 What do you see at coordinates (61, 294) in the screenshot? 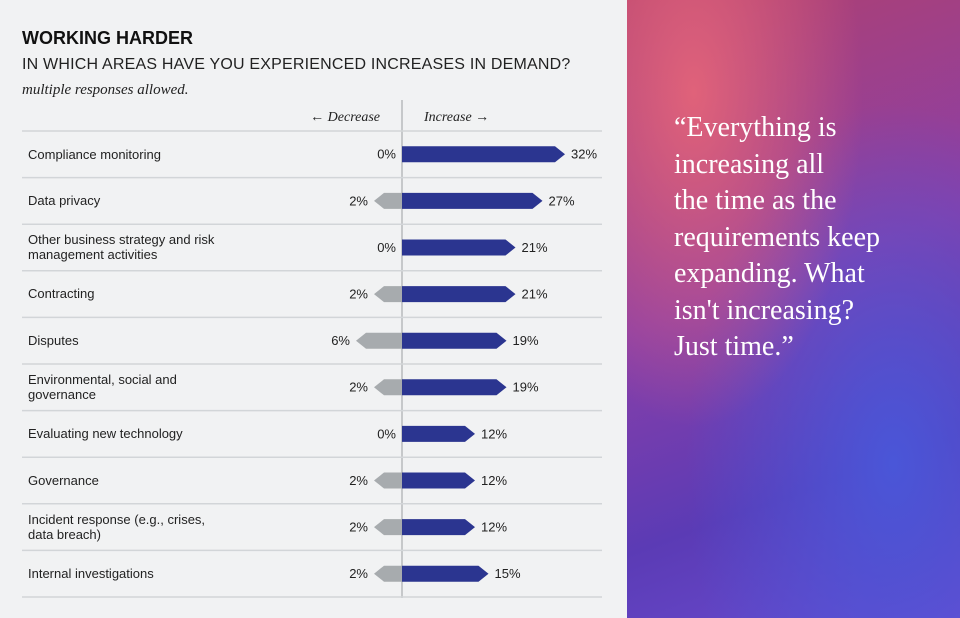
I see `category-label: Contracting` at bounding box center [61, 294].